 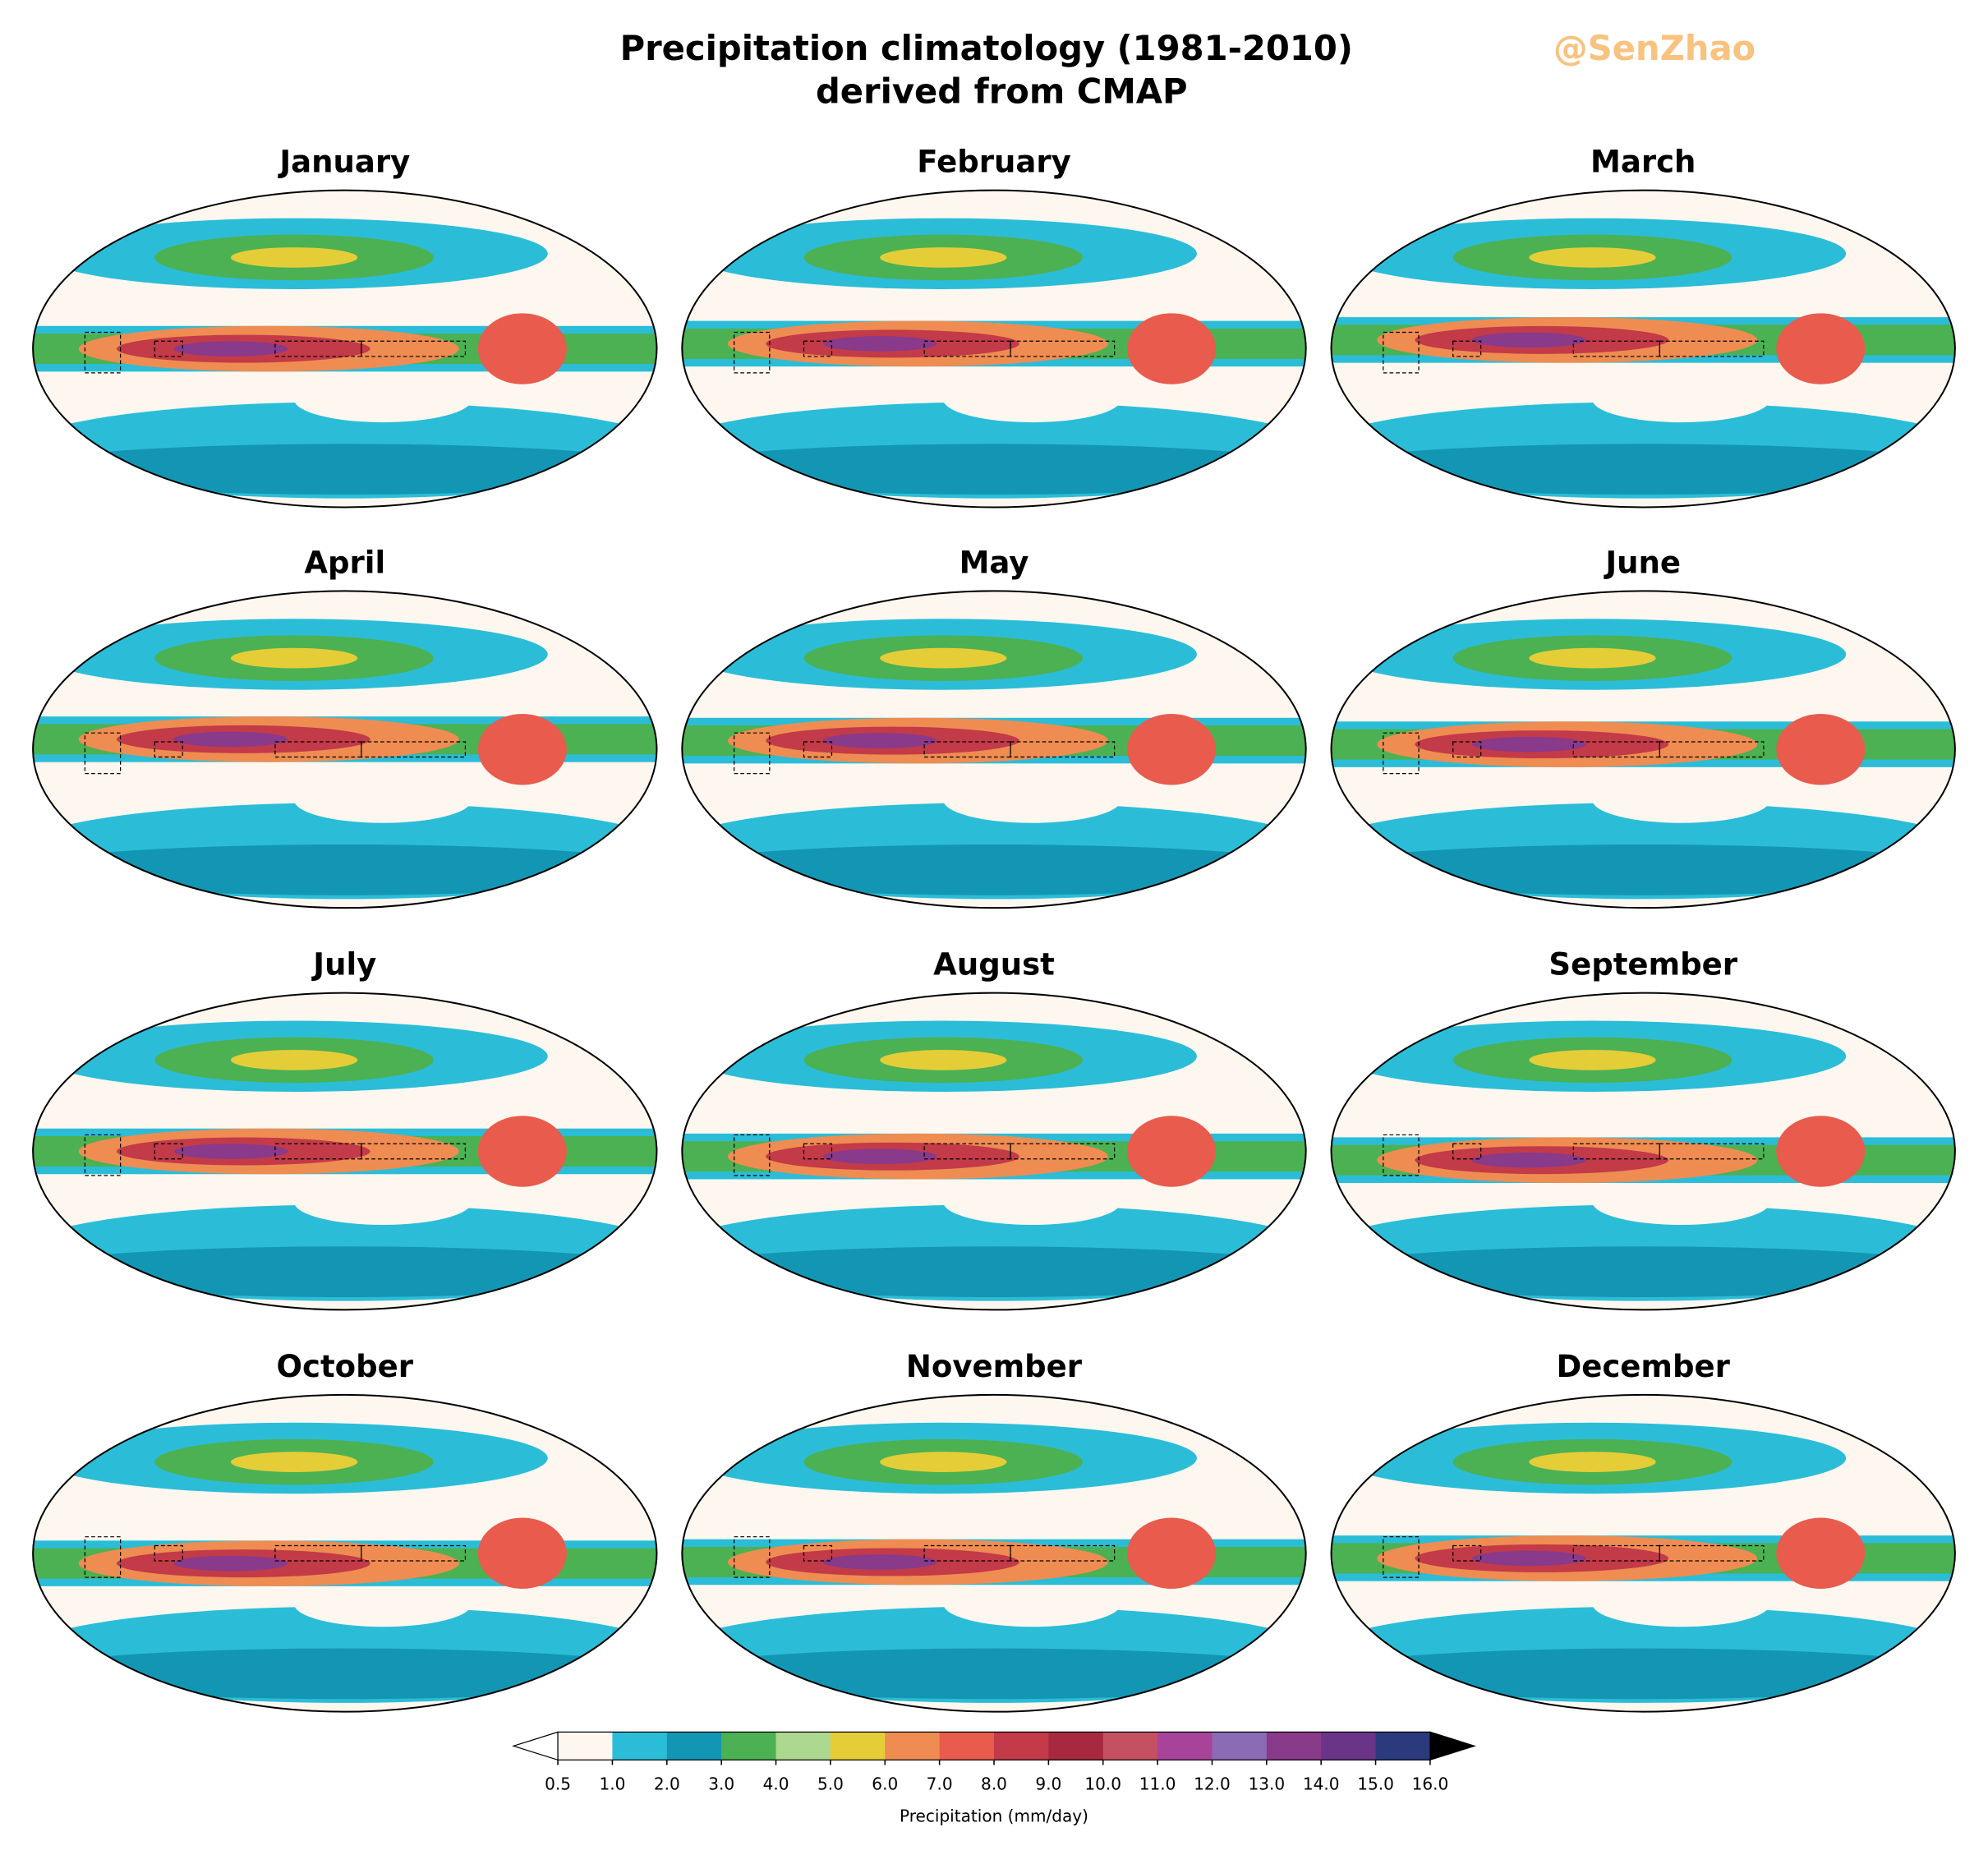 What do you see at coordinates (993, 162) in the screenshot?
I see `panel-title: February` at bounding box center [993, 162].